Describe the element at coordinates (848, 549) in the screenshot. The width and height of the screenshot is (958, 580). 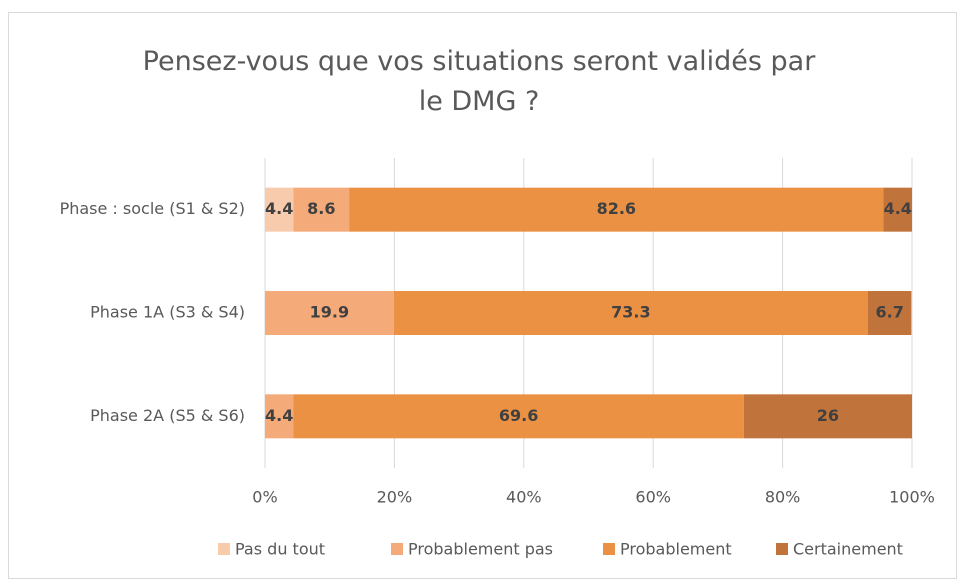
I see `legend-label: Certainement` at that location.